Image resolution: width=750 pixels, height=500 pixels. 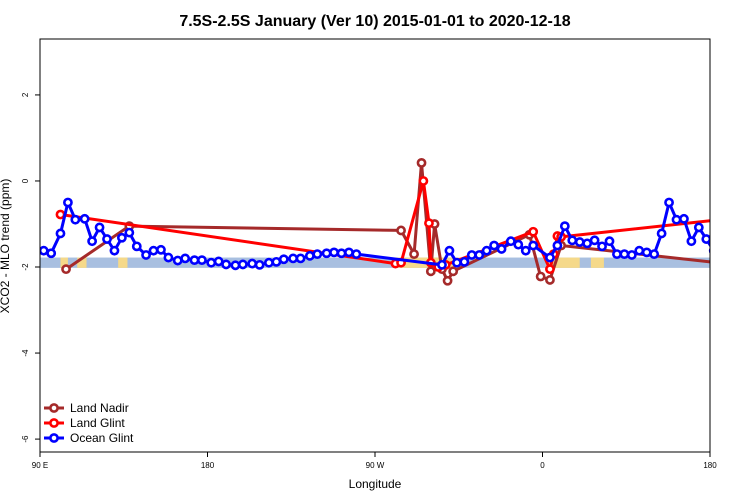 What do you see at coordinates (25, 439) in the screenshot?
I see `y-tick-label: -6` at bounding box center [25, 439].